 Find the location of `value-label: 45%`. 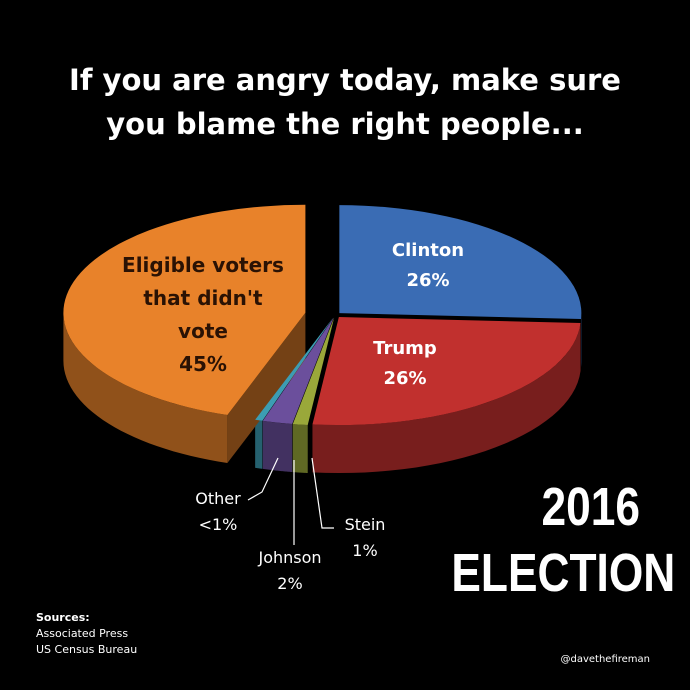

value-label: 45% is located at coordinates (203, 364).